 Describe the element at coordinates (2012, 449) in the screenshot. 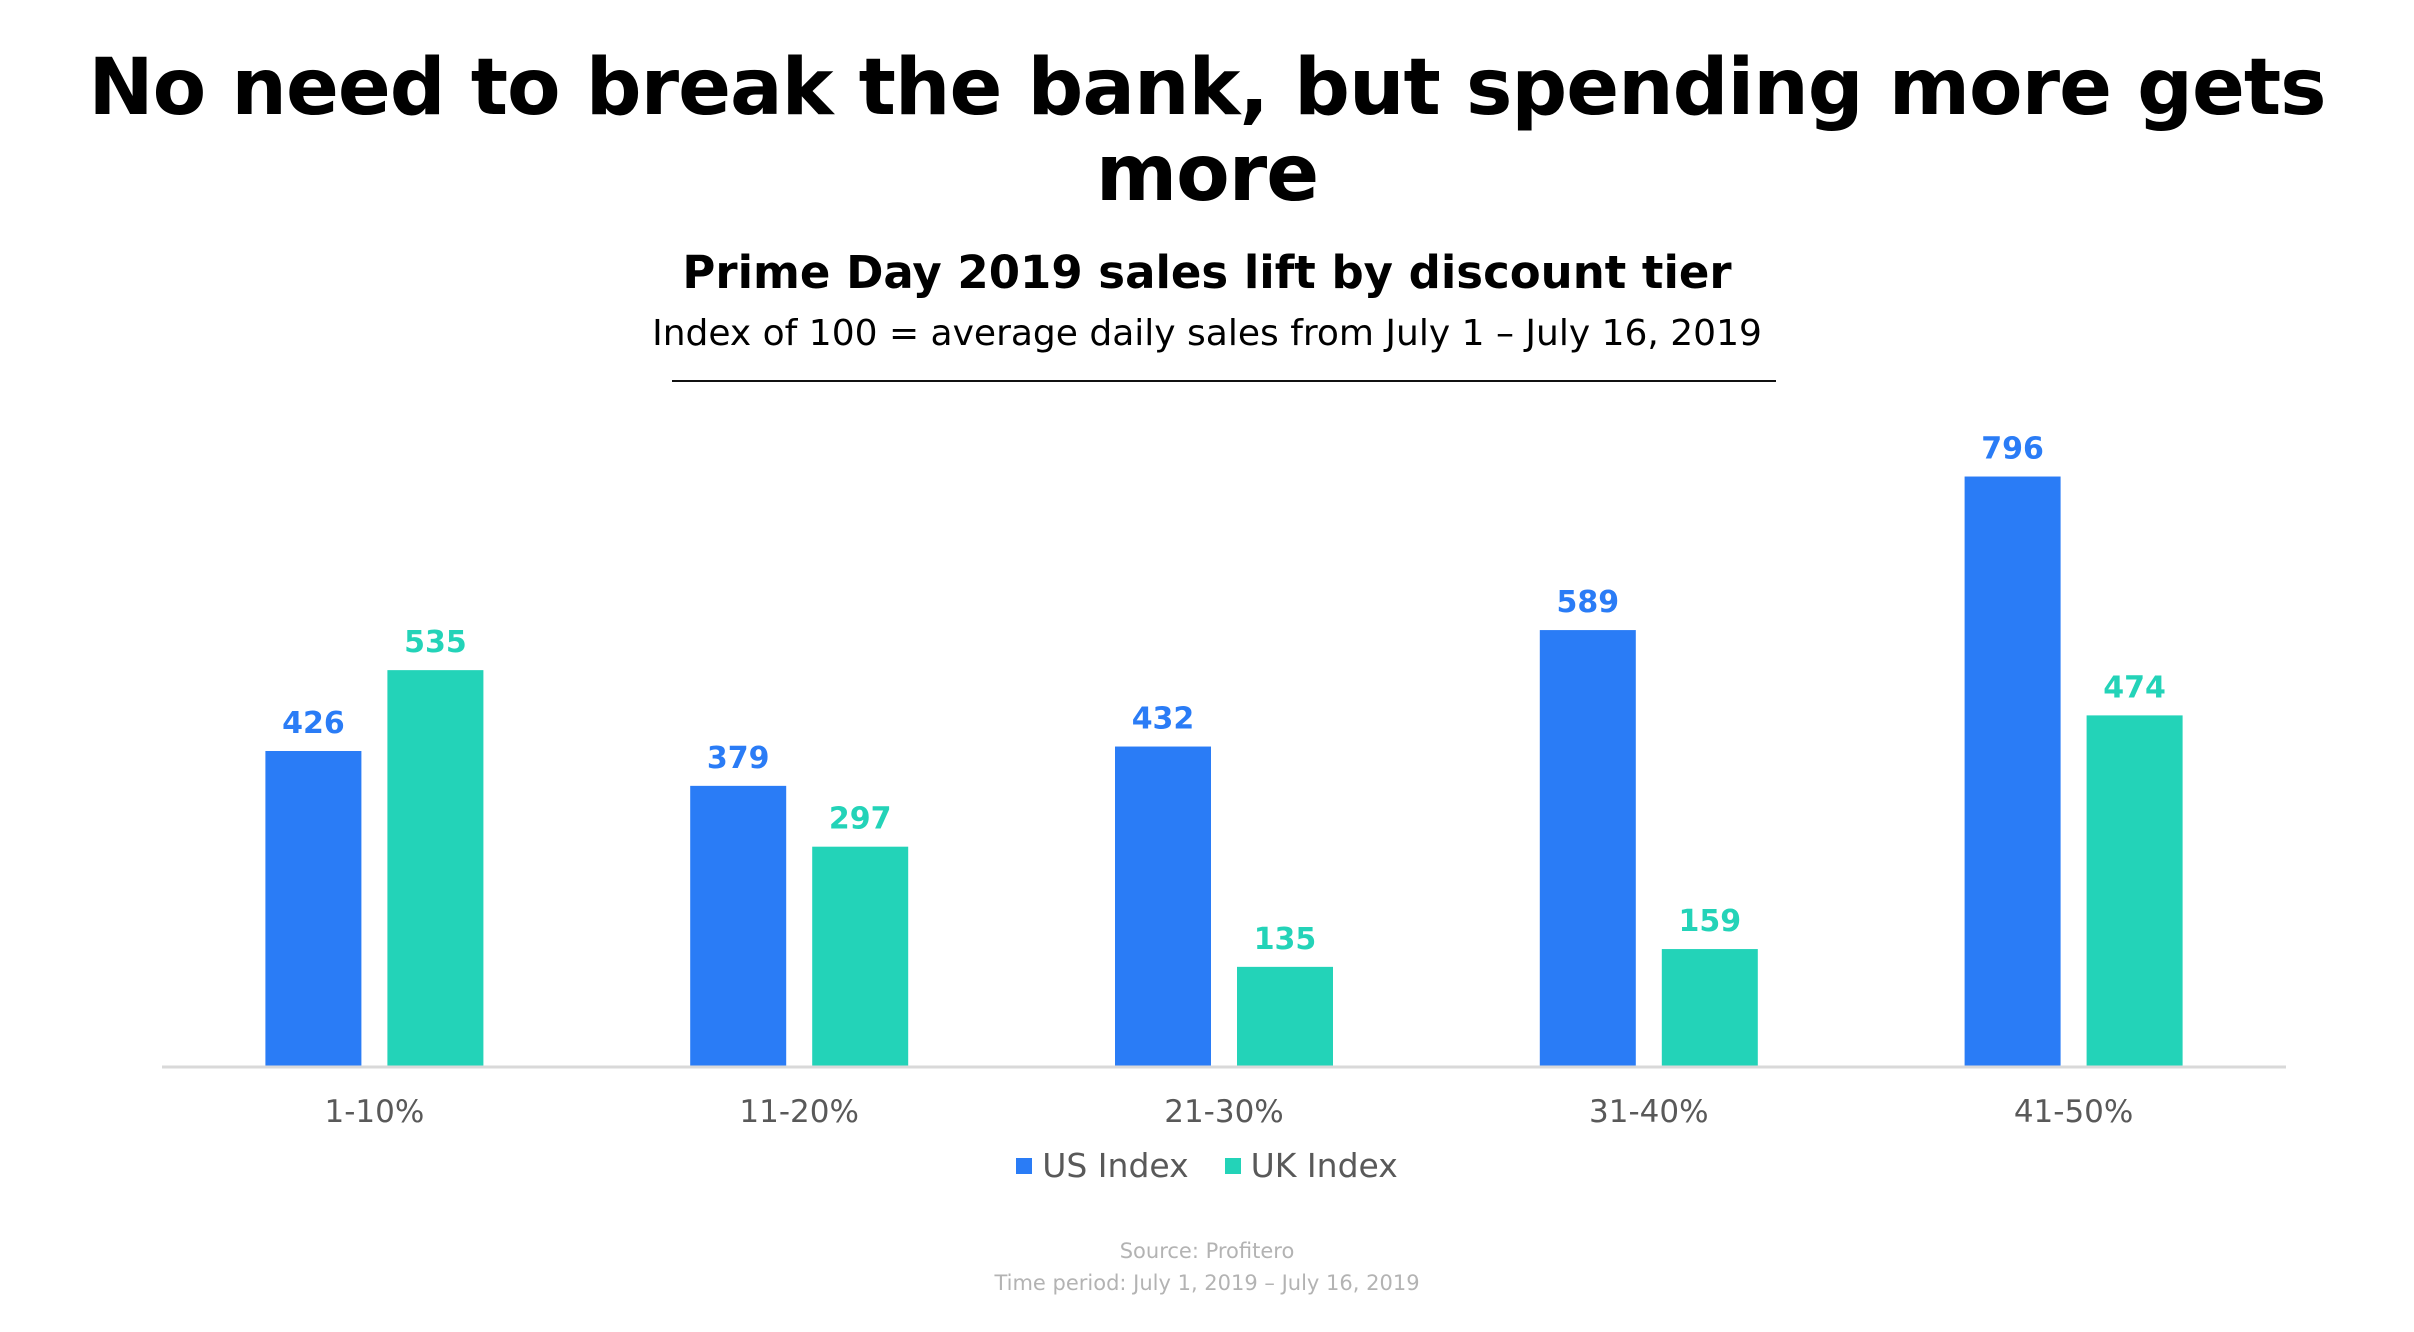

I see `data-label-us-5: 796` at that location.